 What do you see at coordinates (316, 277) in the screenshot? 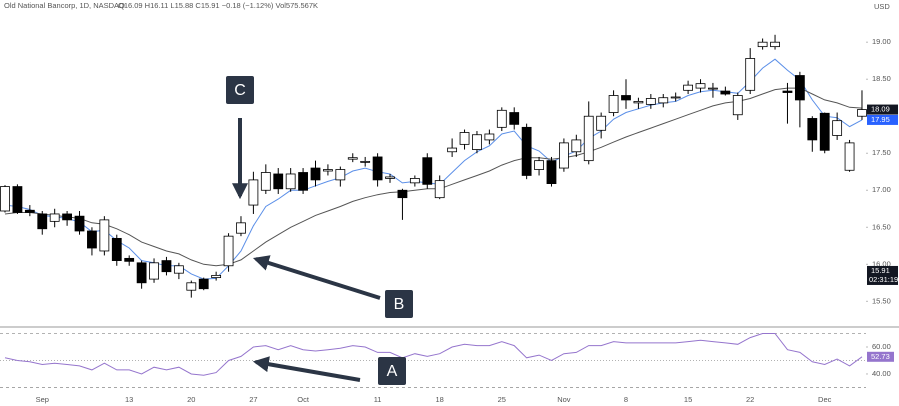
I see `arrow-b` at bounding box center [316, 277].